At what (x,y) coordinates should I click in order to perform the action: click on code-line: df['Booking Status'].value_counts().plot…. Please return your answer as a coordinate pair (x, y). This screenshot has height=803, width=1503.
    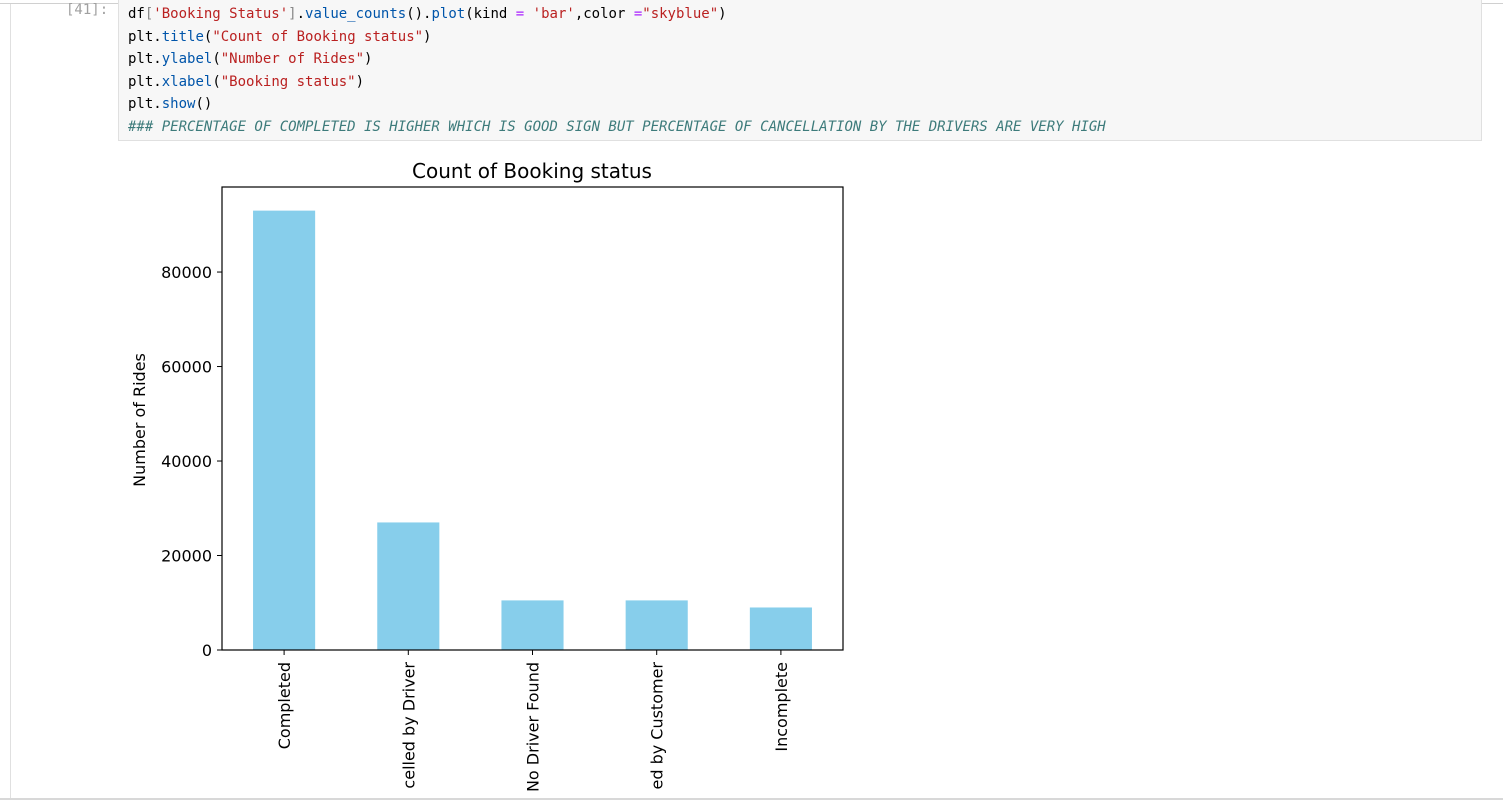
    Looking at the image, I should click on (804, 14).